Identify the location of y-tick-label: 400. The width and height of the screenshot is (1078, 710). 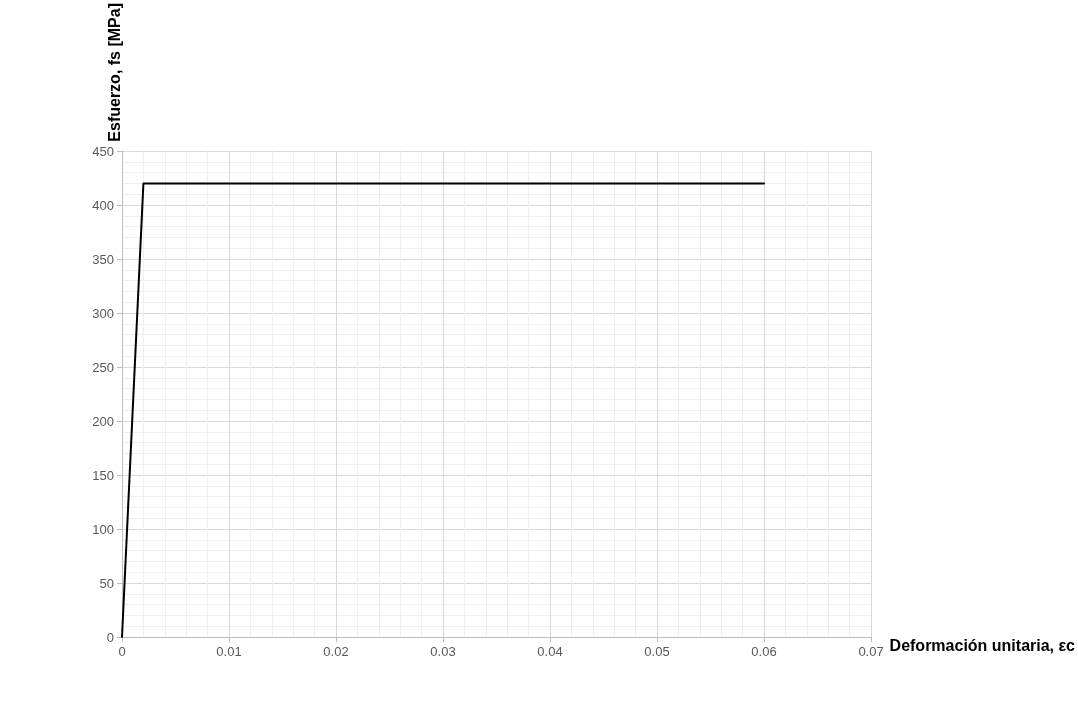
(103, 205).